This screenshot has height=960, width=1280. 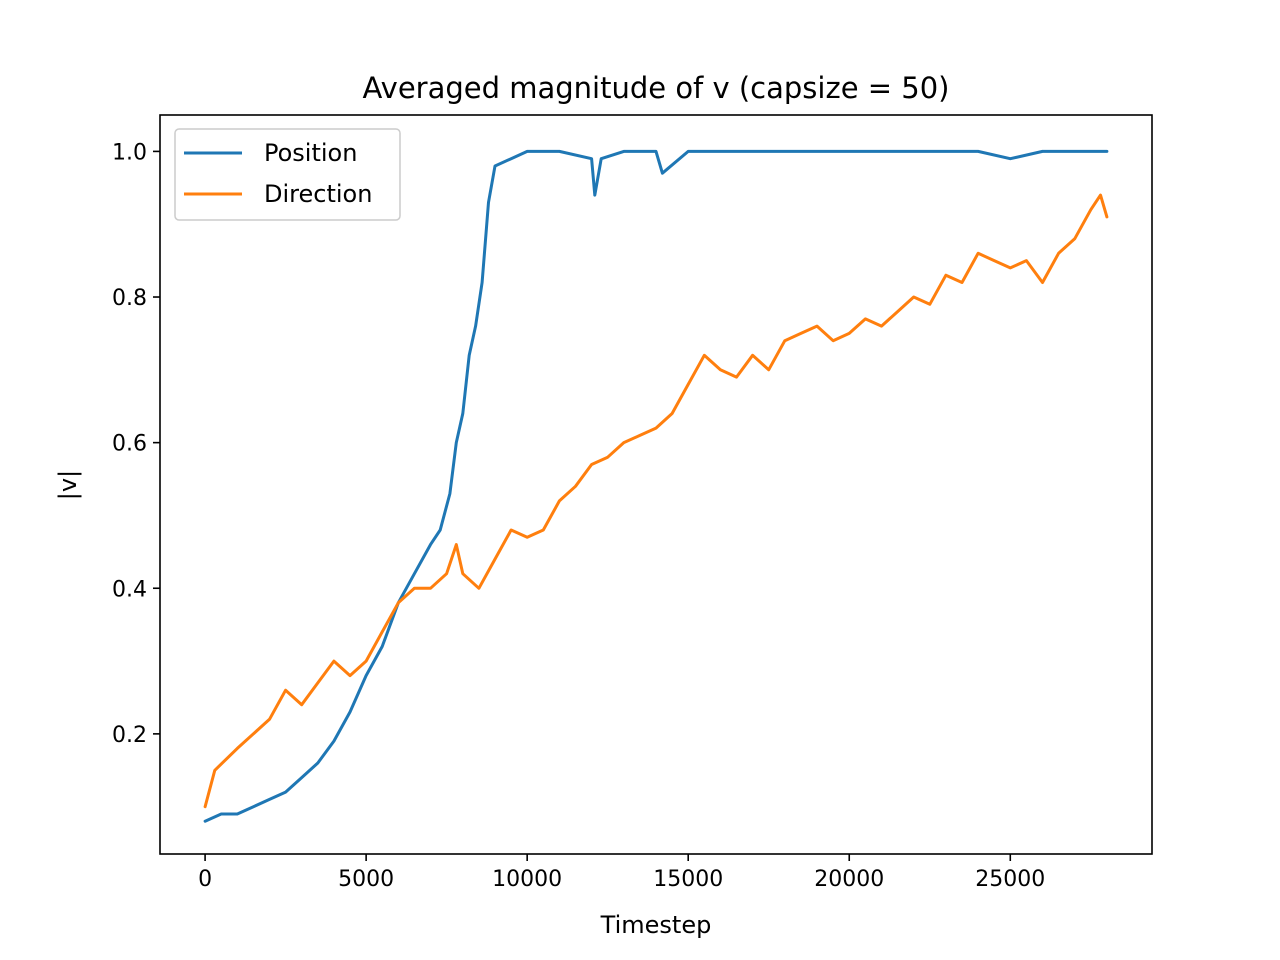 I want to click on chart-title: Averaged magnitude of v (capsize = 50), so click(x=656, y=88).